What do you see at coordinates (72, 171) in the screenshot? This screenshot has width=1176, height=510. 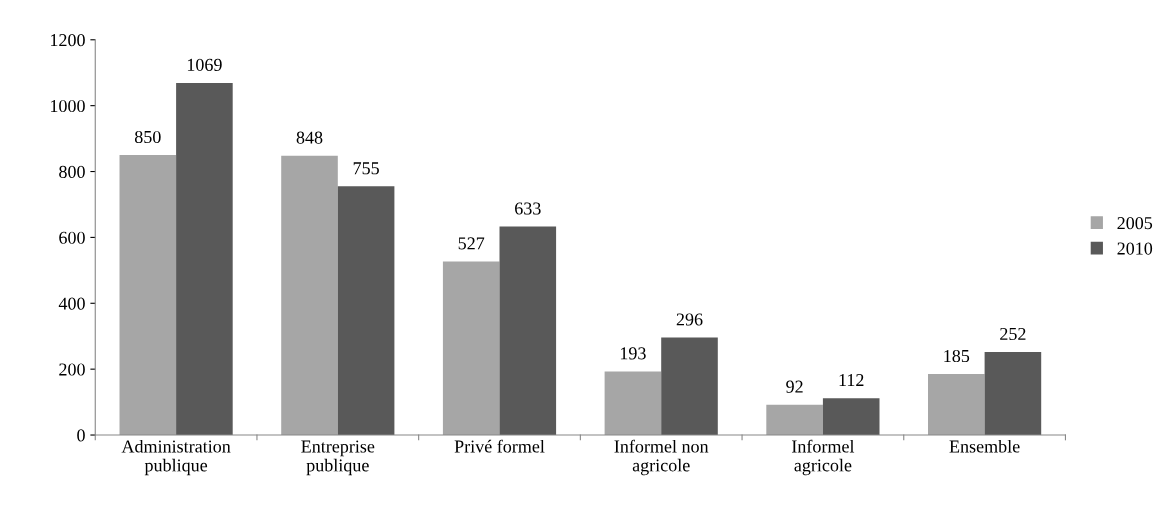 I see `y-tick-label: 800` at bounding box center [72, 171].